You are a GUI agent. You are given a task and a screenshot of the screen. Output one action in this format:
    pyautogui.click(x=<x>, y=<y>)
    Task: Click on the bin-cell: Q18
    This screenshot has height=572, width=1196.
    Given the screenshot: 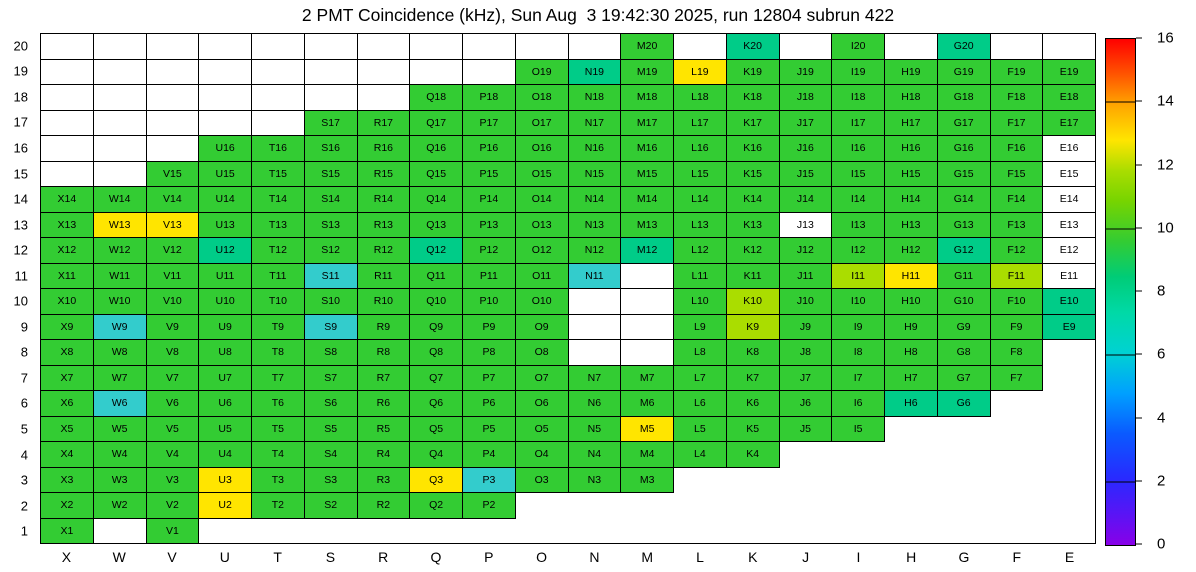 What is the action you would take?
    pyautogui.click(x=436, y=97)
    